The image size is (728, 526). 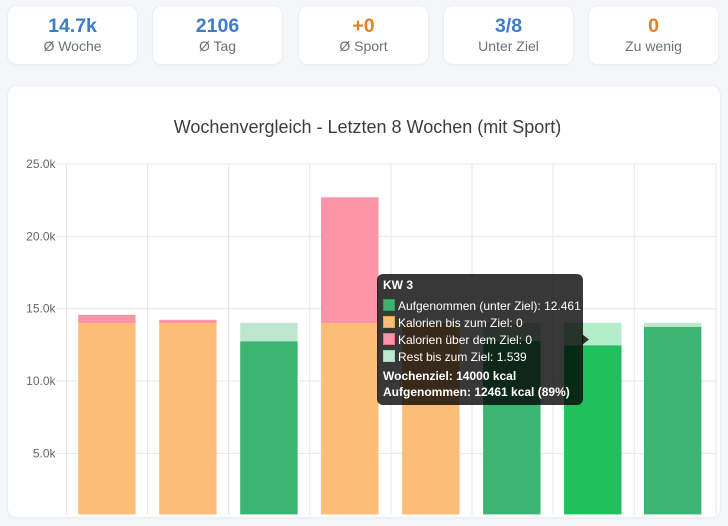 What do you see at coordinates (41, 236) in the screenshot?
I see `svg-text: 20.0k` at bounding box center [41, 236].